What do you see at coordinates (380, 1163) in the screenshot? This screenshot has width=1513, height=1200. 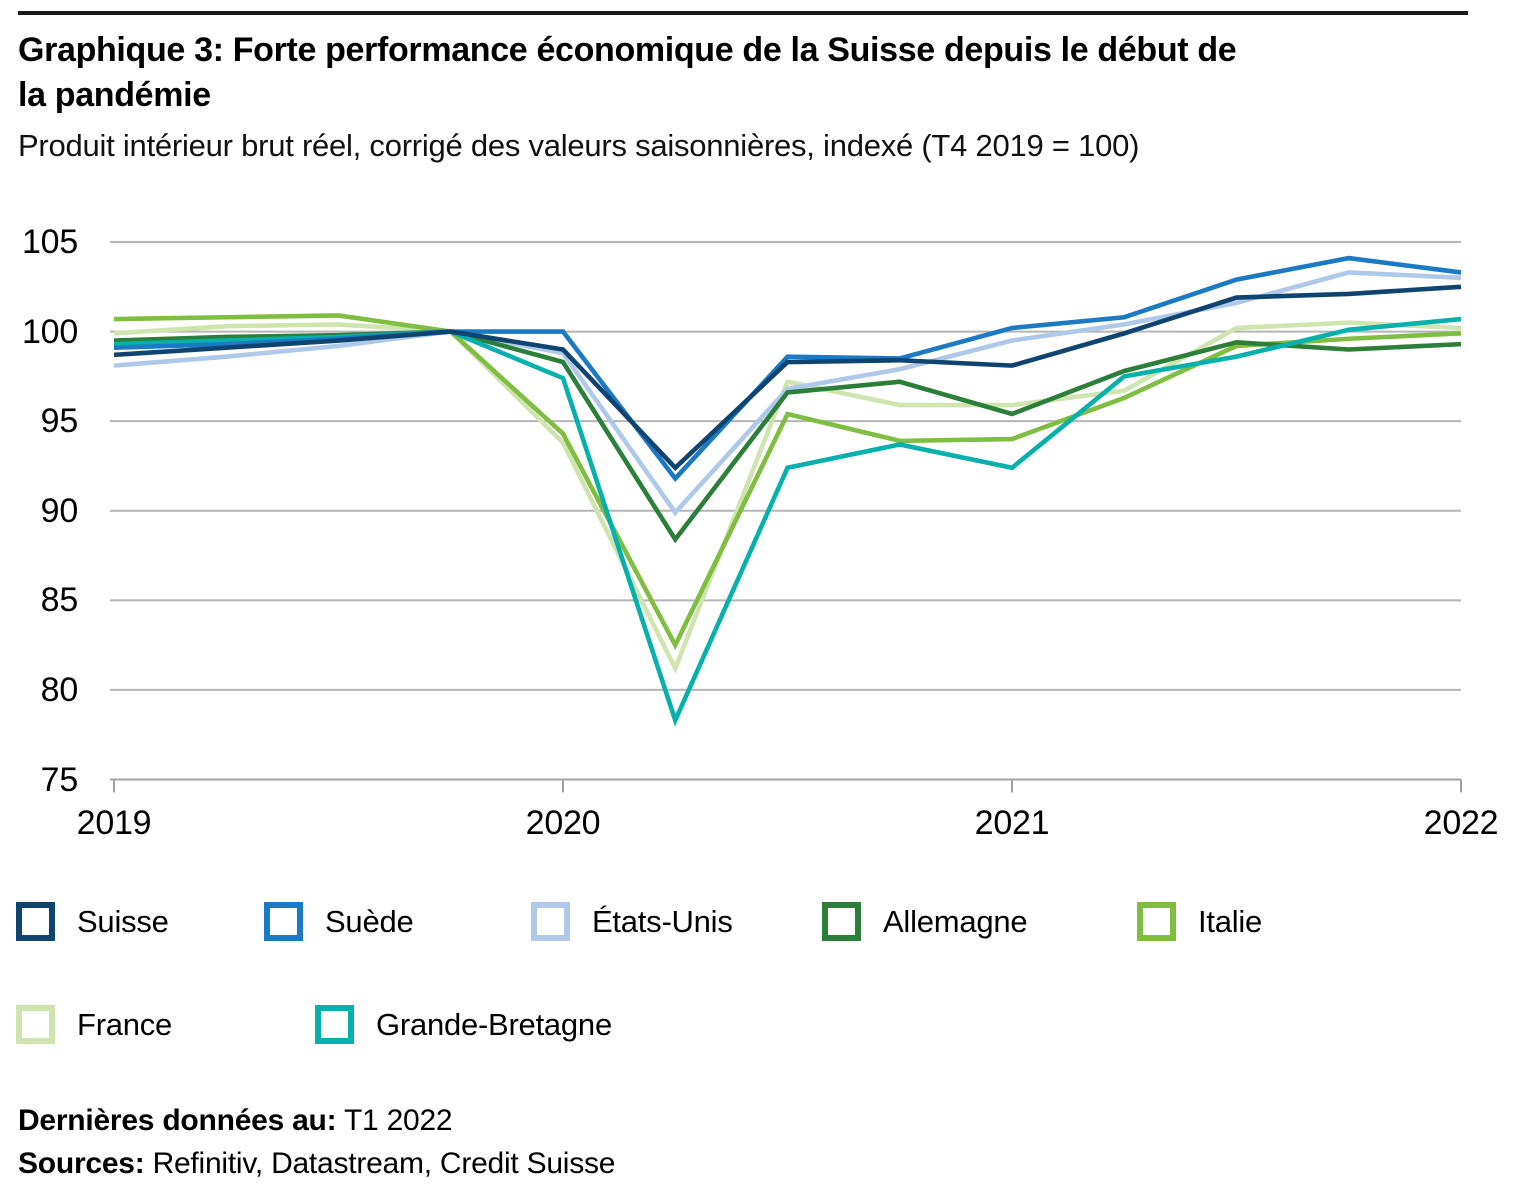 I see `sources-value: Refinitiv, Datastream, Credit Suisse` at bounding box center [380, 1163].